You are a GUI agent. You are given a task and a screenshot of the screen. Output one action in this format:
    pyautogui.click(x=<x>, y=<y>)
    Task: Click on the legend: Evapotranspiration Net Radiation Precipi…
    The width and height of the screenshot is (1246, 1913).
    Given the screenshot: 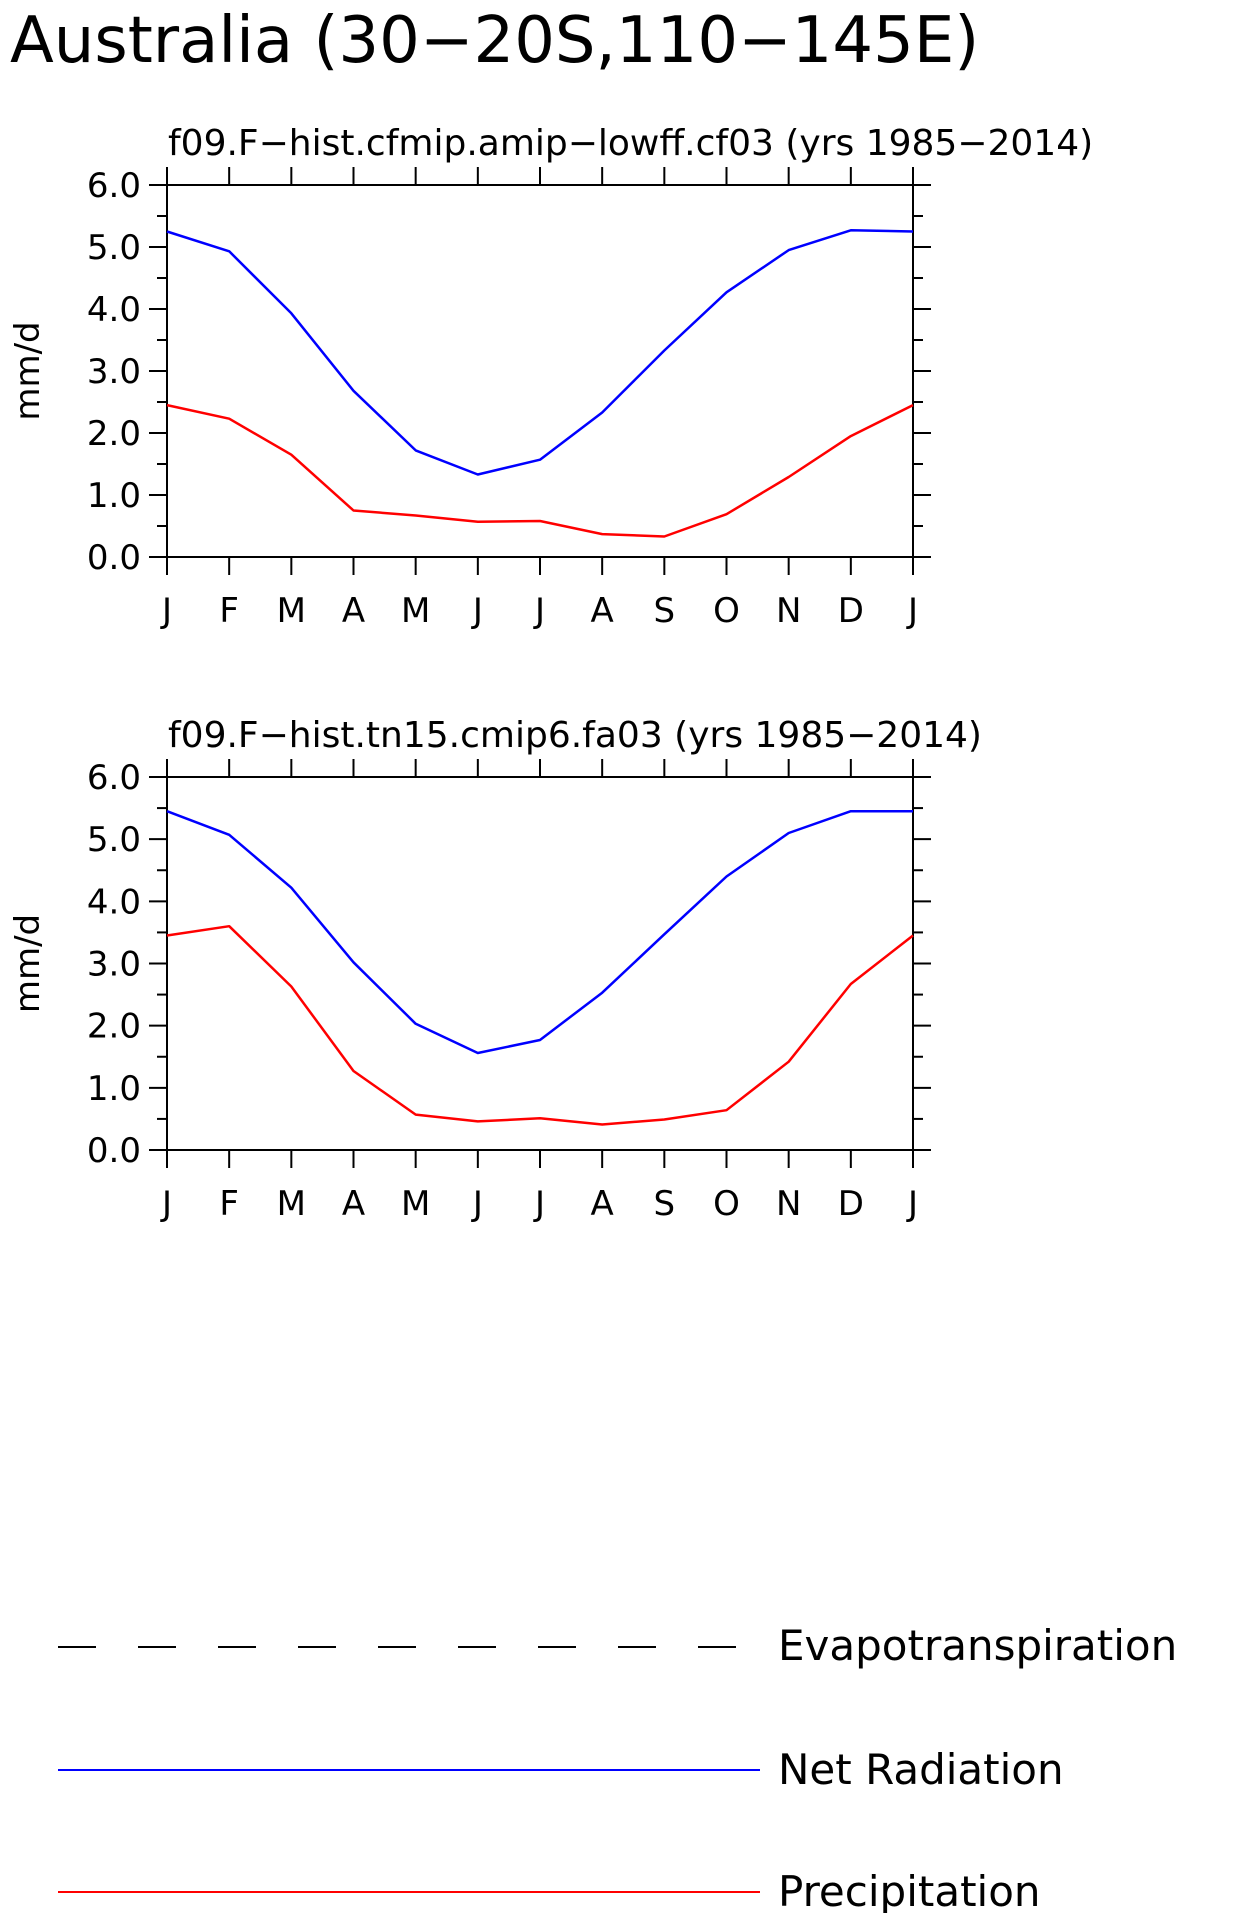 What is the action you would take?
    pyautogui.click(x=617, y=1767)
    